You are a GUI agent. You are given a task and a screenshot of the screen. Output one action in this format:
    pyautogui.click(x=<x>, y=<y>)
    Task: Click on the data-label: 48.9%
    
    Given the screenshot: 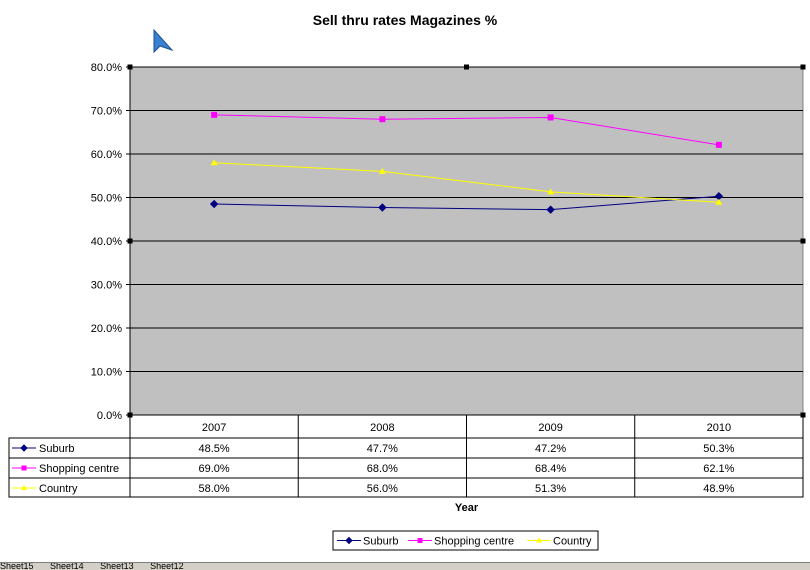 What is the action you would take?
    pyautogui.click(x=718, y=489)
    